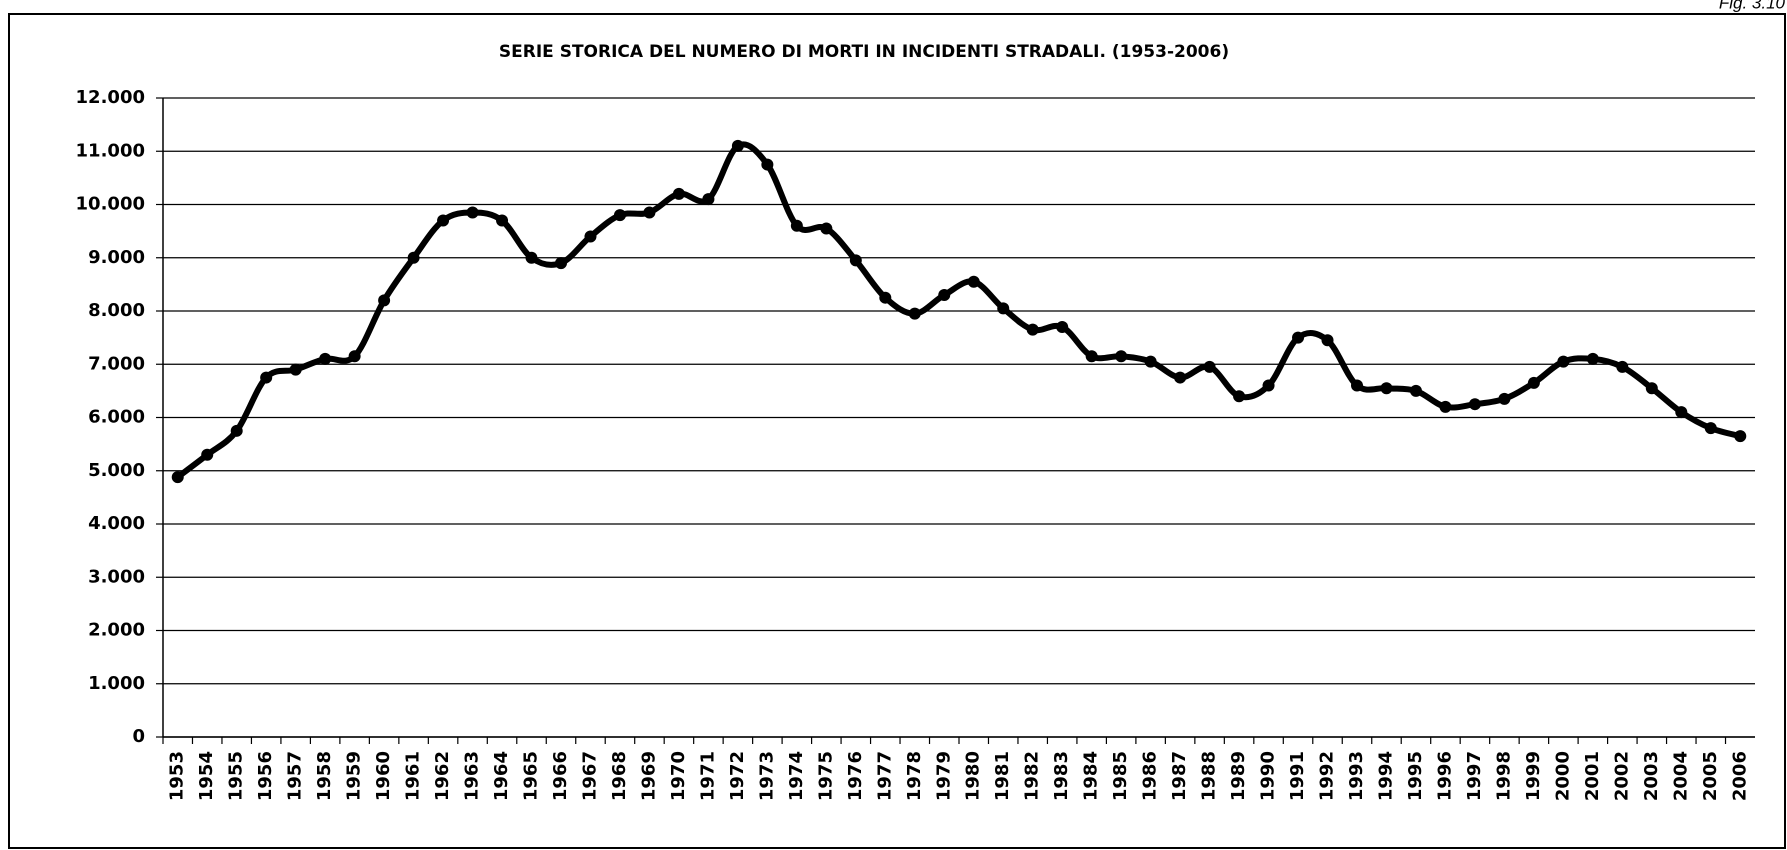 This screenshot has height=850, width=1787. I want to click on x-tick-label: 1954, so click(206, 776).